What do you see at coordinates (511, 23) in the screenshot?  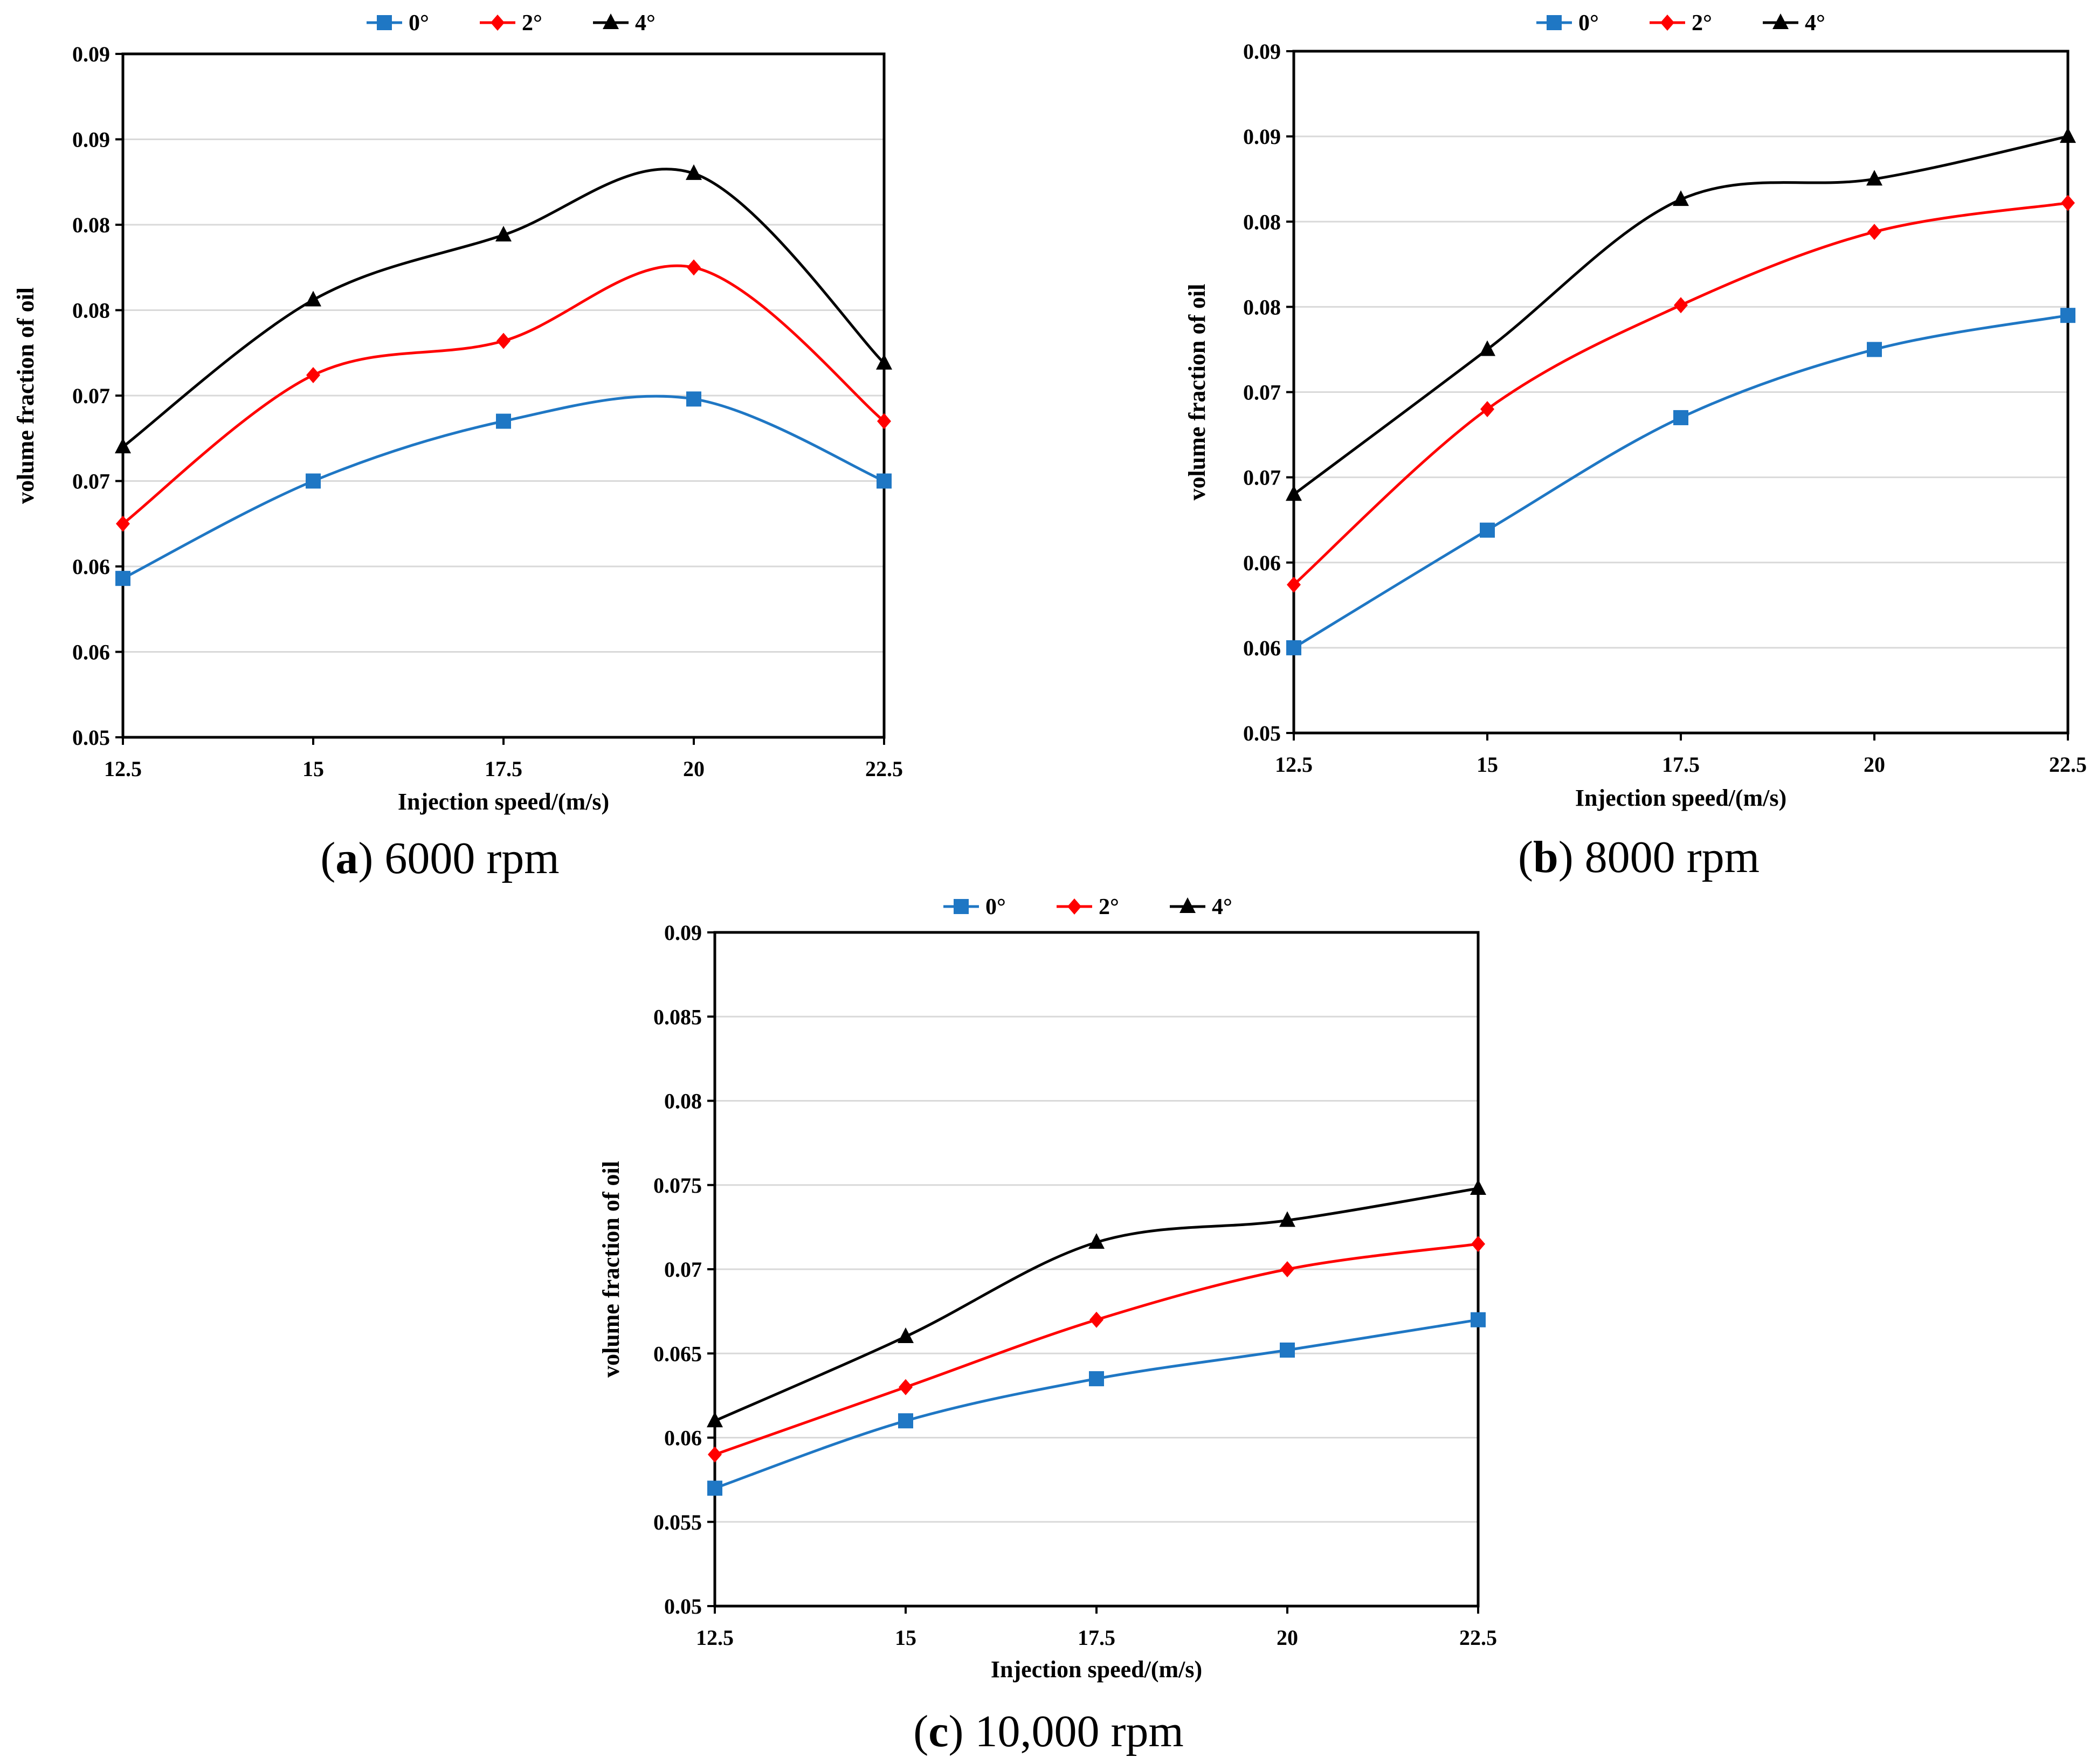 I see `legend: 0° 2° 4°` at bounding box center [511, 23].